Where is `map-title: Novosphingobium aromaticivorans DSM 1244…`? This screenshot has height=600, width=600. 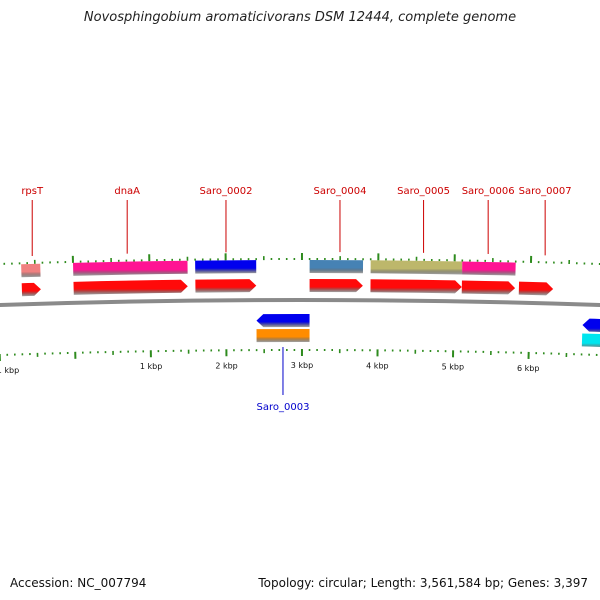
map-title: Novosphingobium aromaticivorans DSM 1244… is located at coordinates (300, 17).